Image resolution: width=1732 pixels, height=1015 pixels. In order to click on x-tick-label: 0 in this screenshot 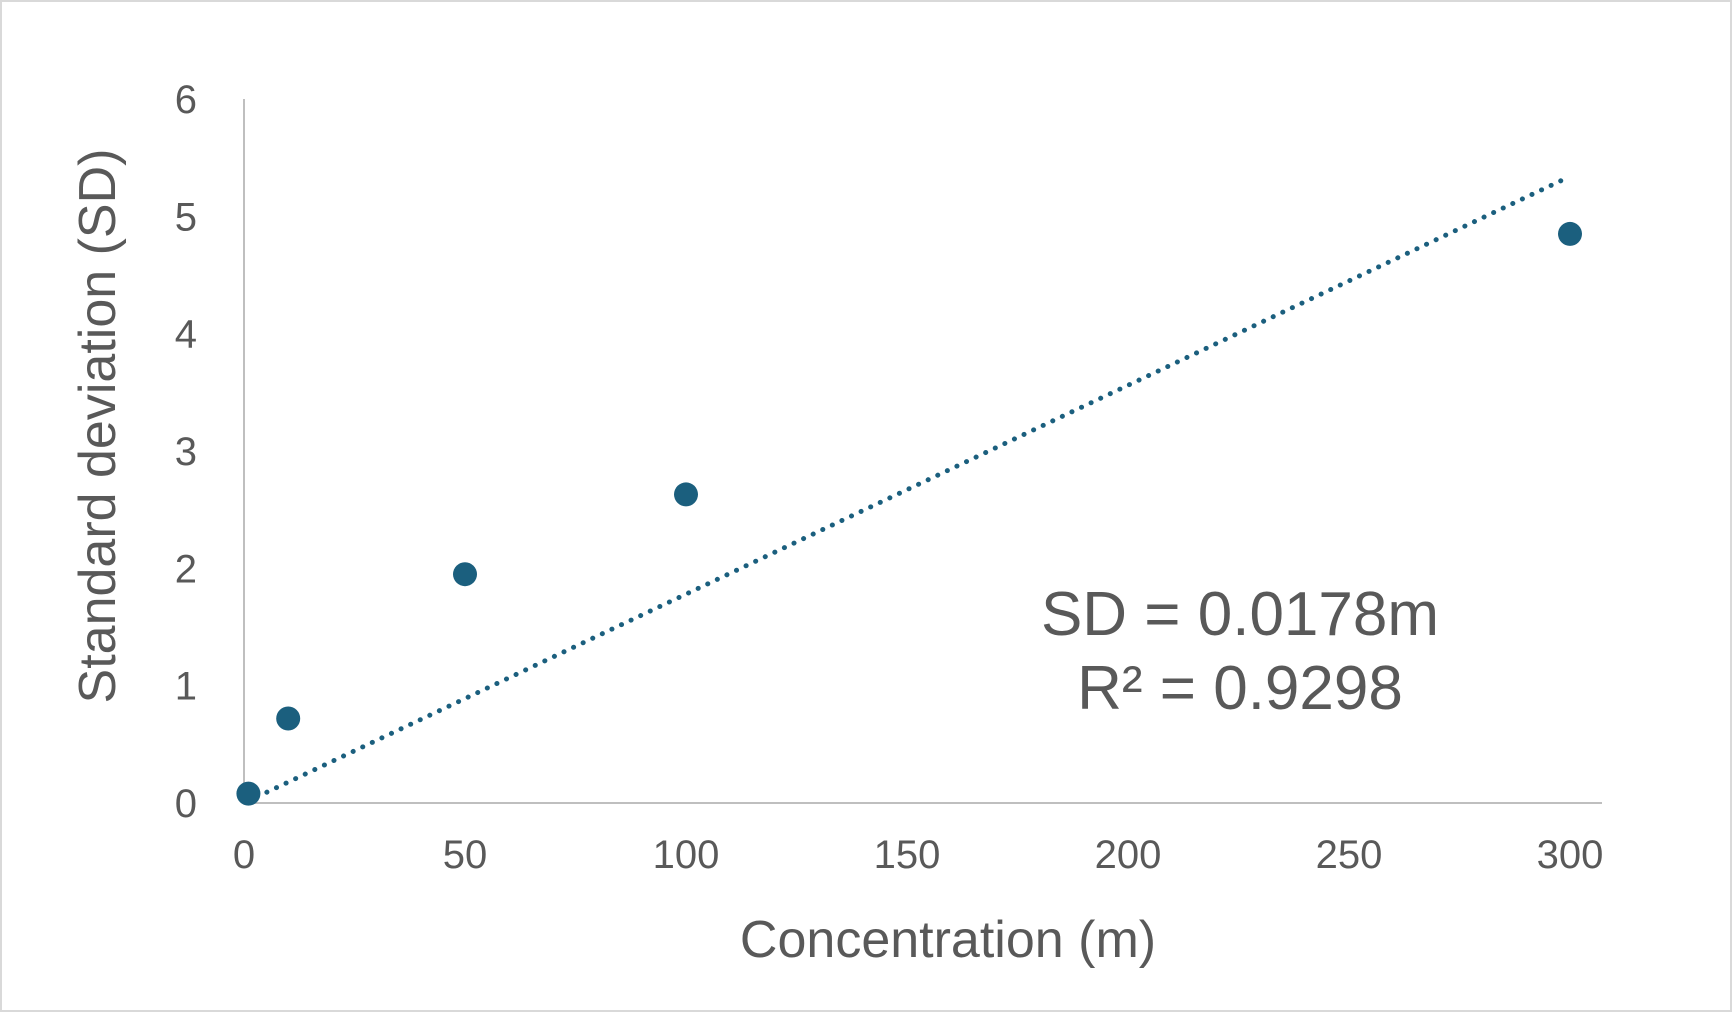, I will do `click(244, 855)`.